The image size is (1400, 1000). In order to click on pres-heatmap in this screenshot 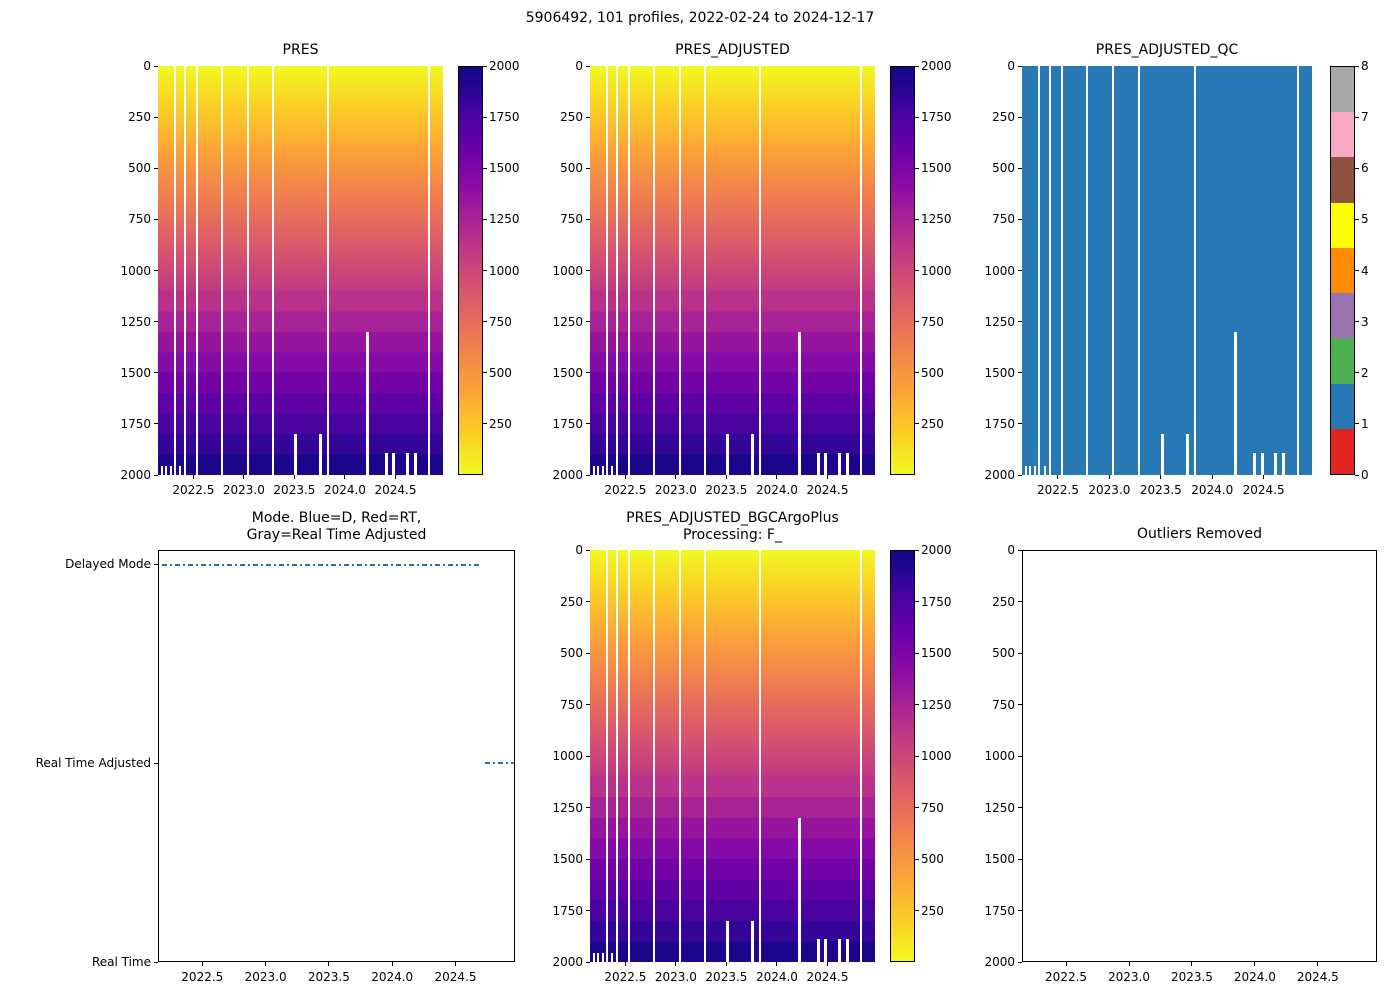, I will do `click(300, 270)`.